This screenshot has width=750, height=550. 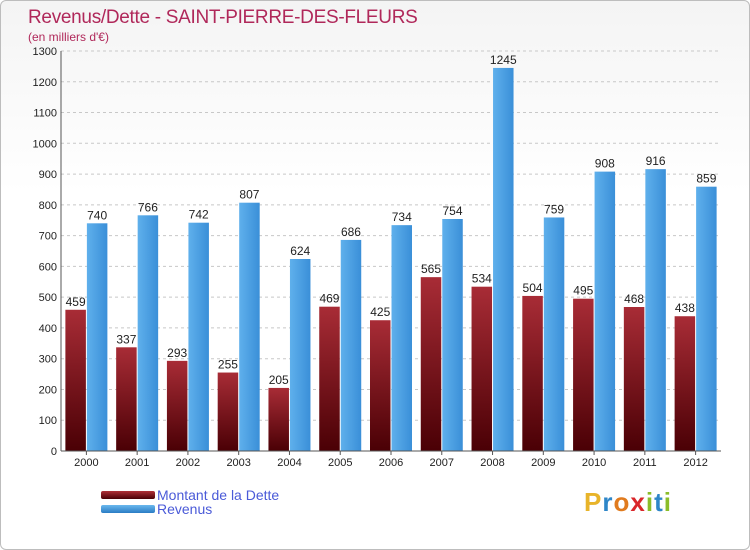 What do you see at coordinates (503, 60) in the screenshot?
I see `value-label-revenus: 1245` at bounding box center [503, 60].